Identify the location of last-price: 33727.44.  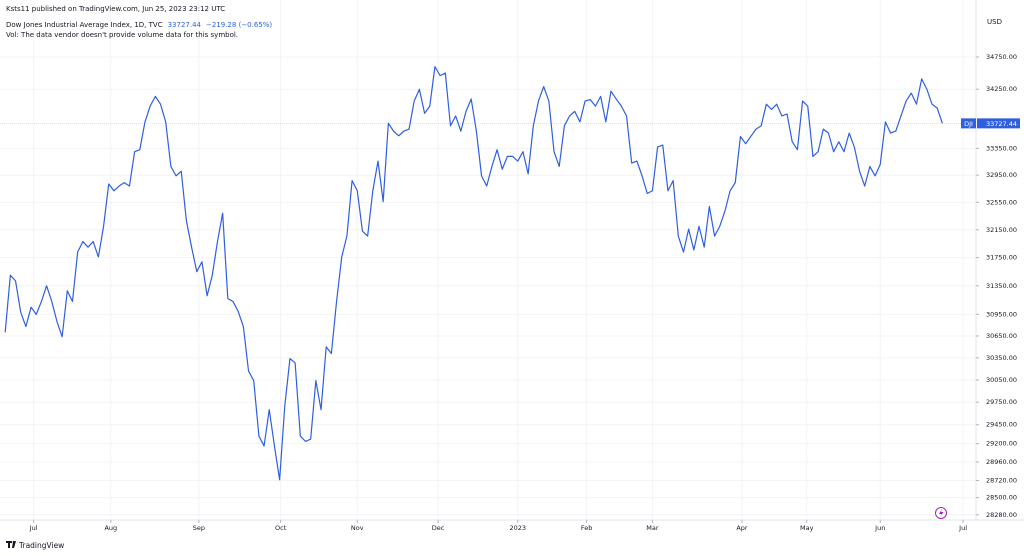
(185, 25).